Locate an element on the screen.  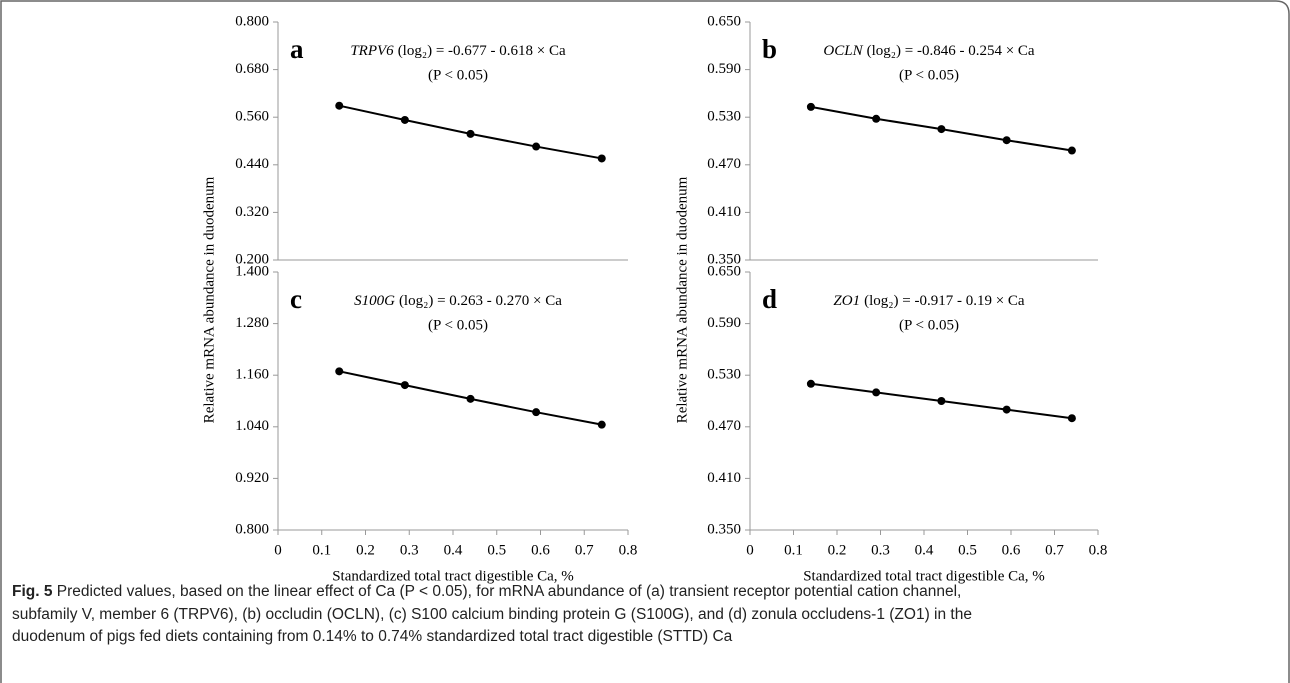
y-tick-label: 0.920 is located at coordinates (252, 478).